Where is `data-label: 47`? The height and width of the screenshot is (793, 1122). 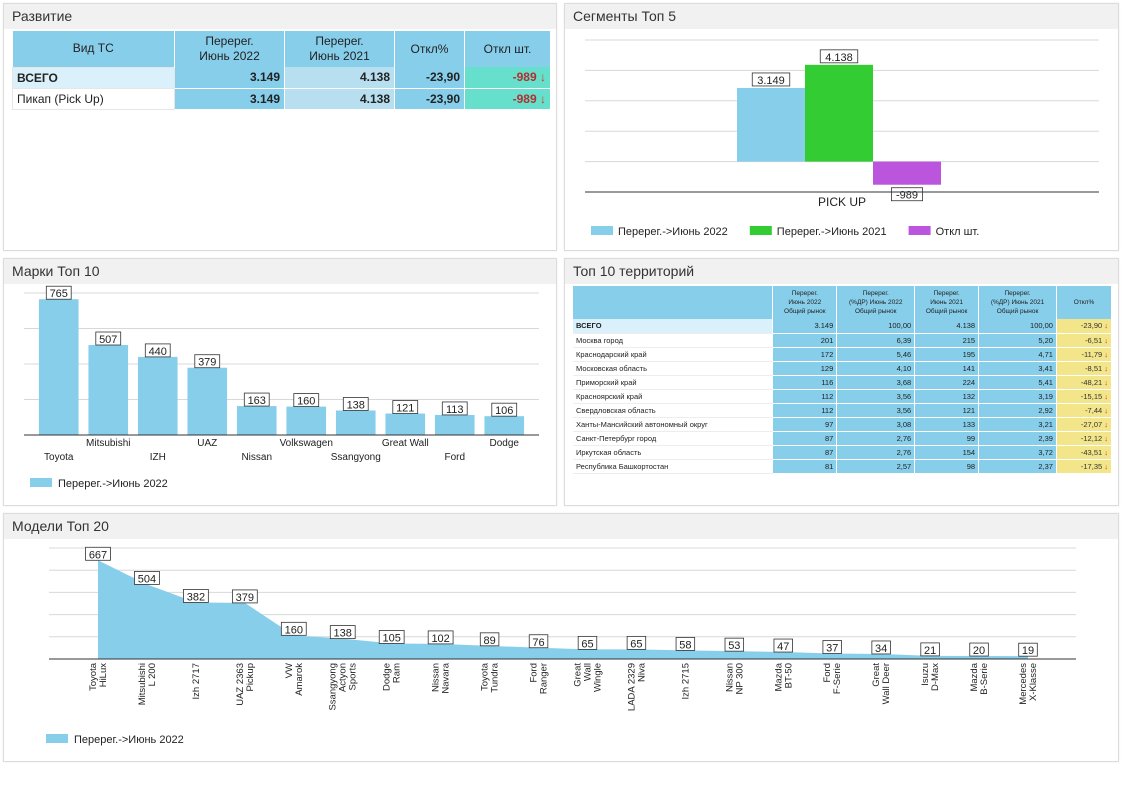
data-label: 47 is located at coordinates (783, 647).